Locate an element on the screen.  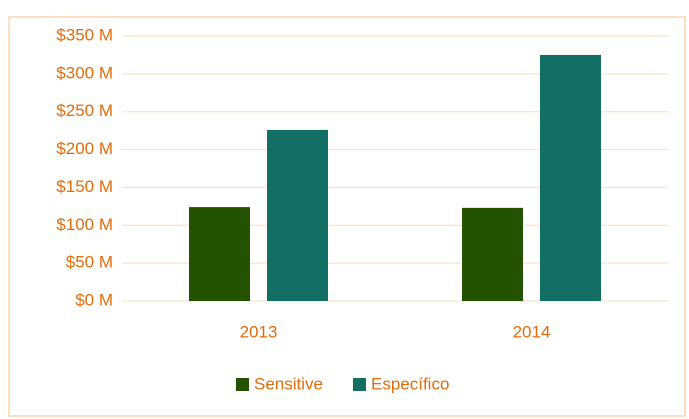
y-tick-label: $200 M is located at coordinates (84, 148).